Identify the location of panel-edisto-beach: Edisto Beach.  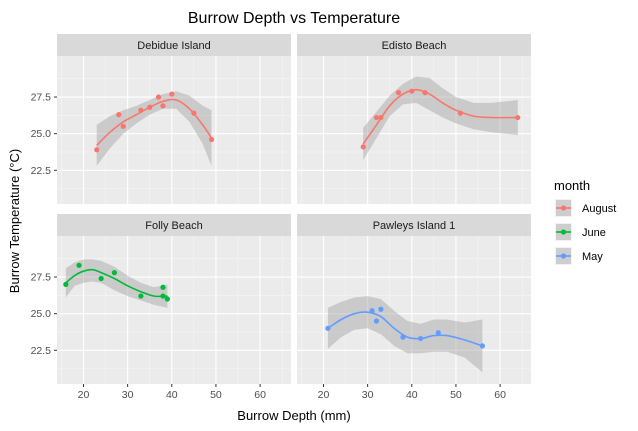
(414, 119).